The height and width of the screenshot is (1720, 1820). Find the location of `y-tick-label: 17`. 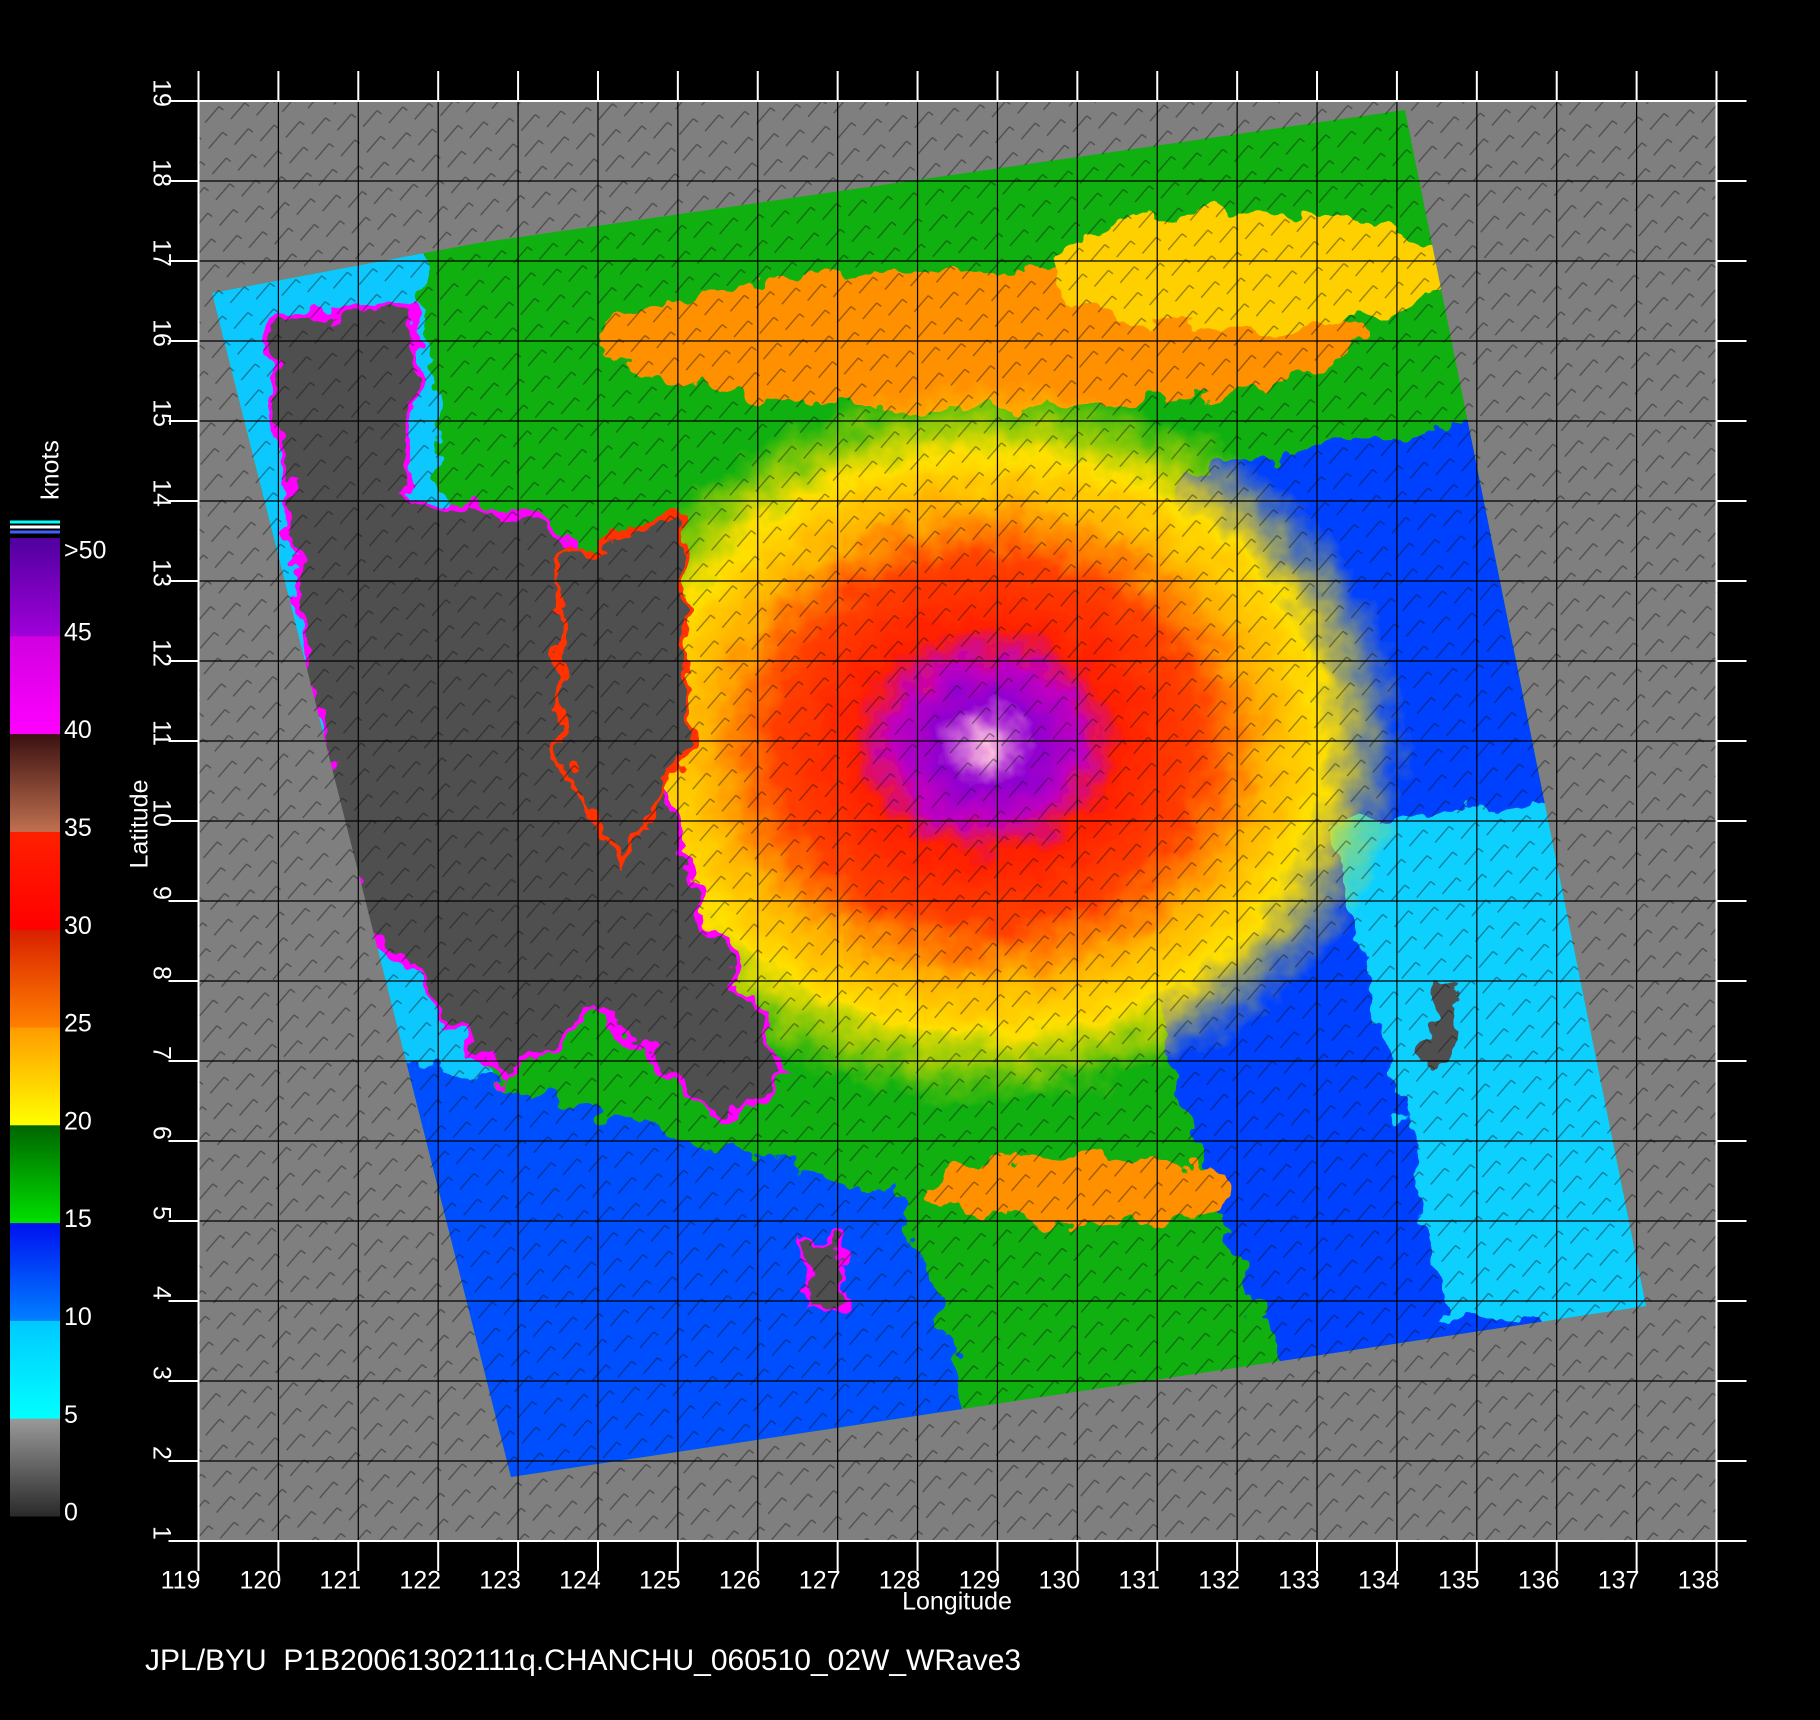

y-tick-label: 17 is located at coordinates (161, 253).